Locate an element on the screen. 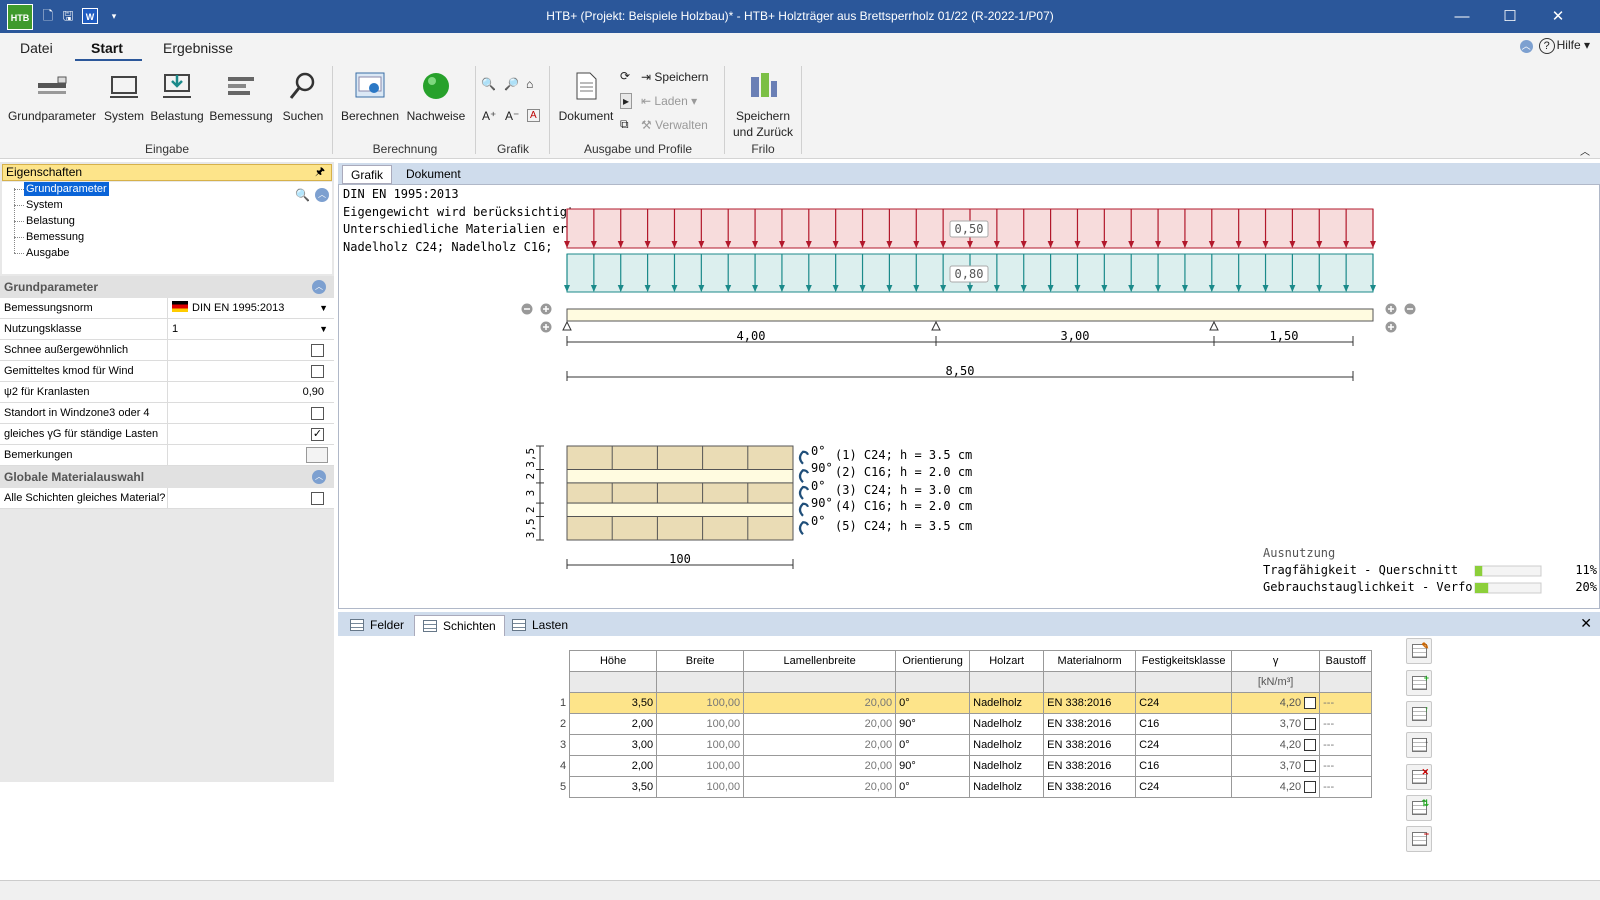  tab-start: Start is located at coordinates (107, 48).